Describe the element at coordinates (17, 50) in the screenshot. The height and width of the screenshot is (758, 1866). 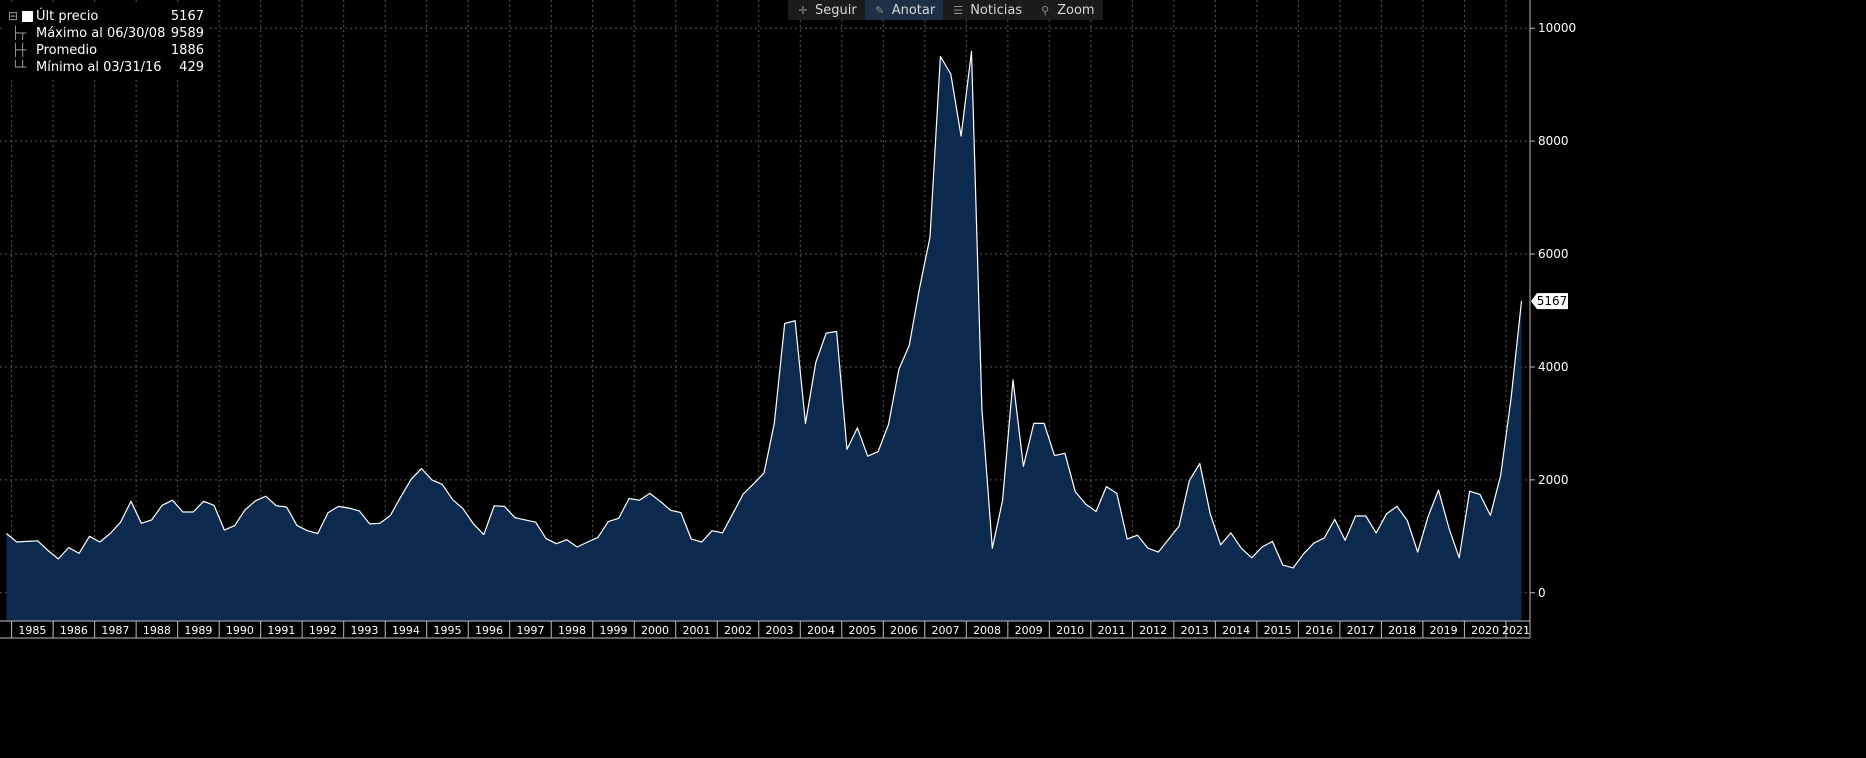
I see `average-marker-icon: ├┼` at that location.